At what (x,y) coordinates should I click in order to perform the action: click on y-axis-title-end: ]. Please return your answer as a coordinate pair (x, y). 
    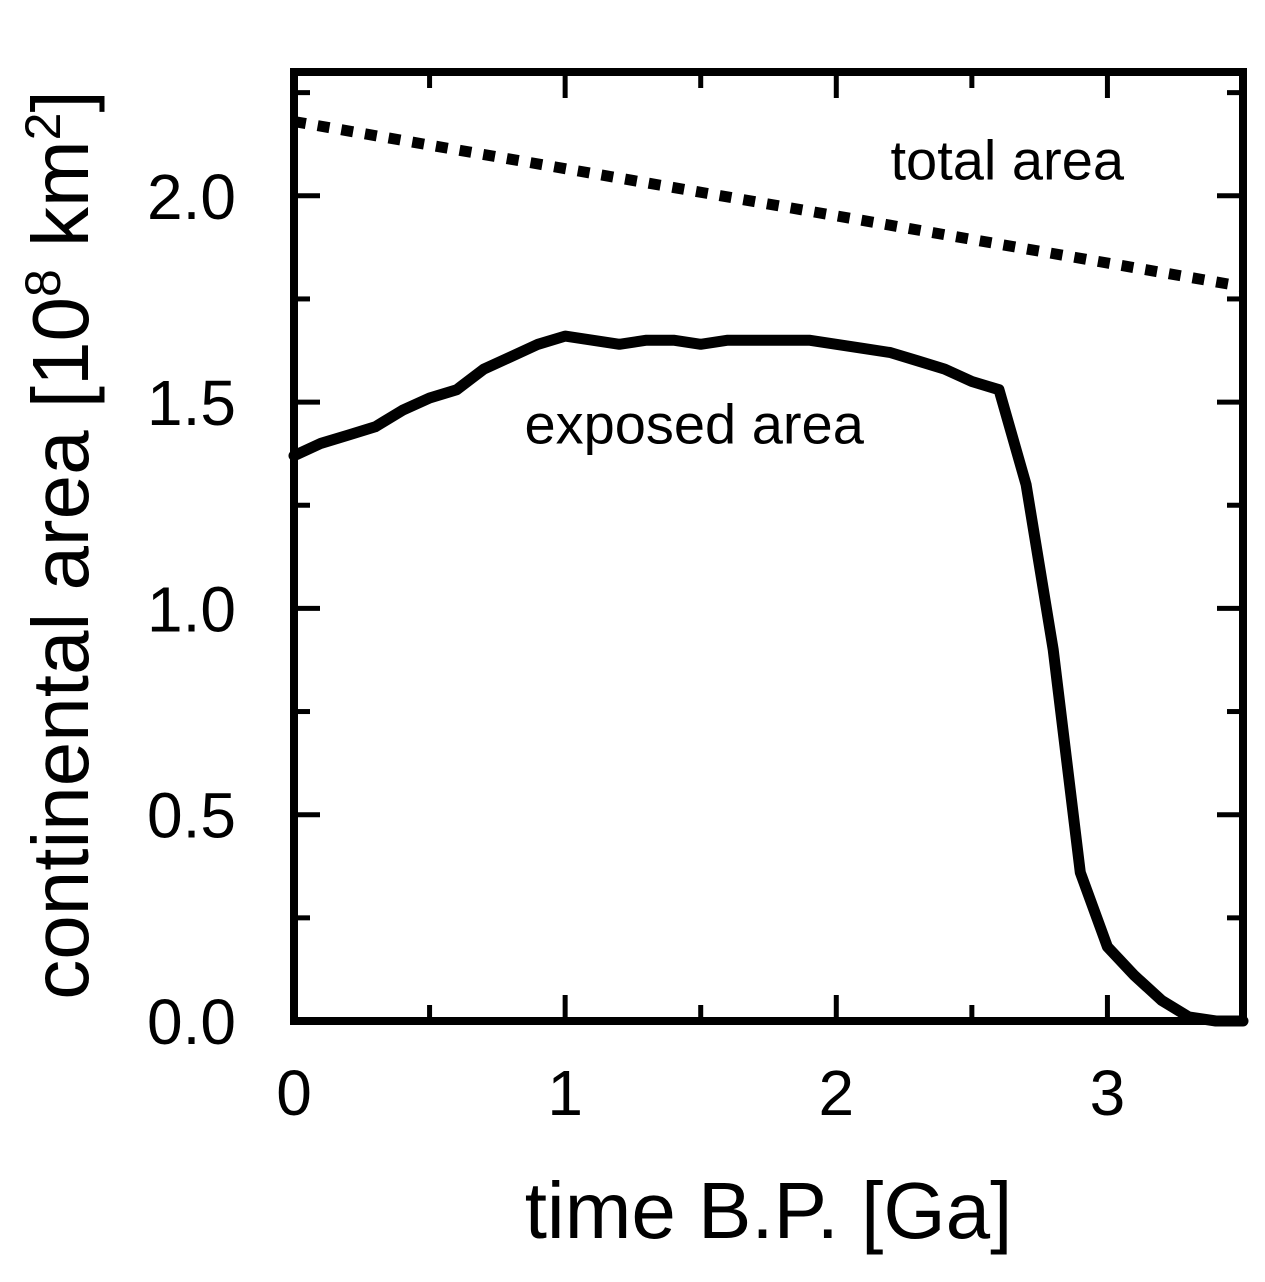
    Looking at the image, I should click on (60, 101).